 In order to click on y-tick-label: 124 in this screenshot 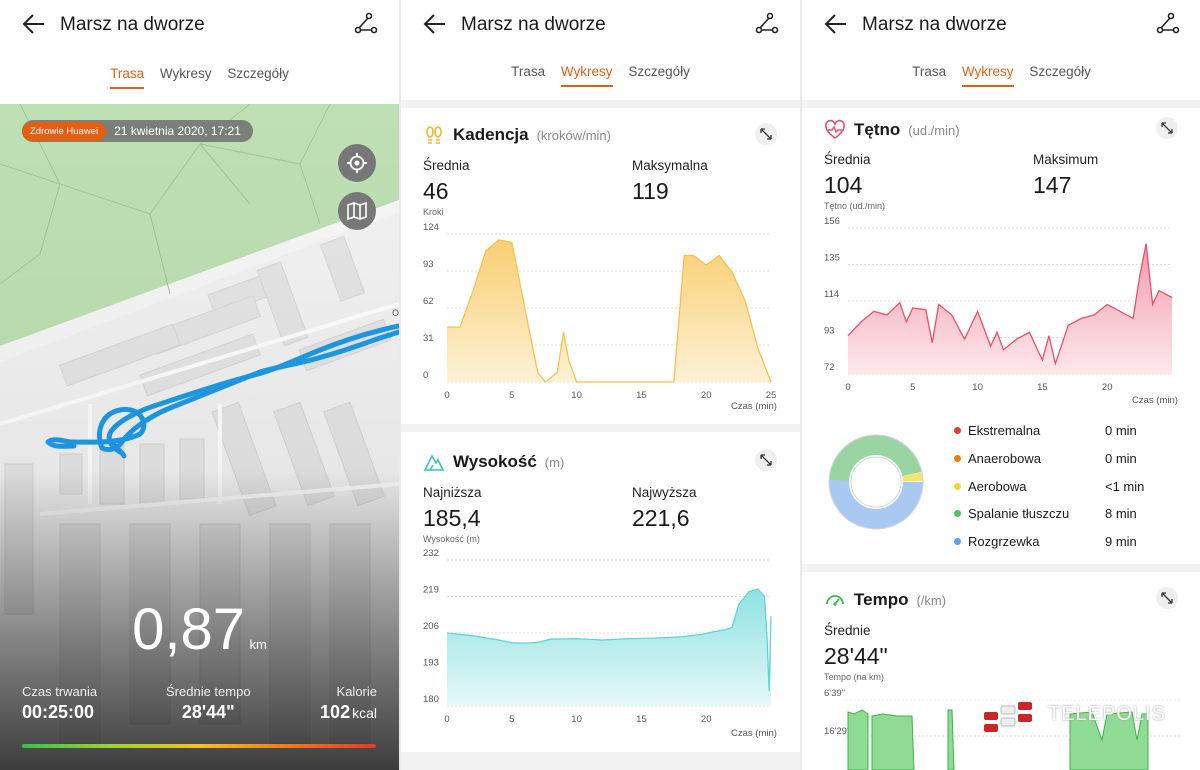, I will do `click(431, 227)`.